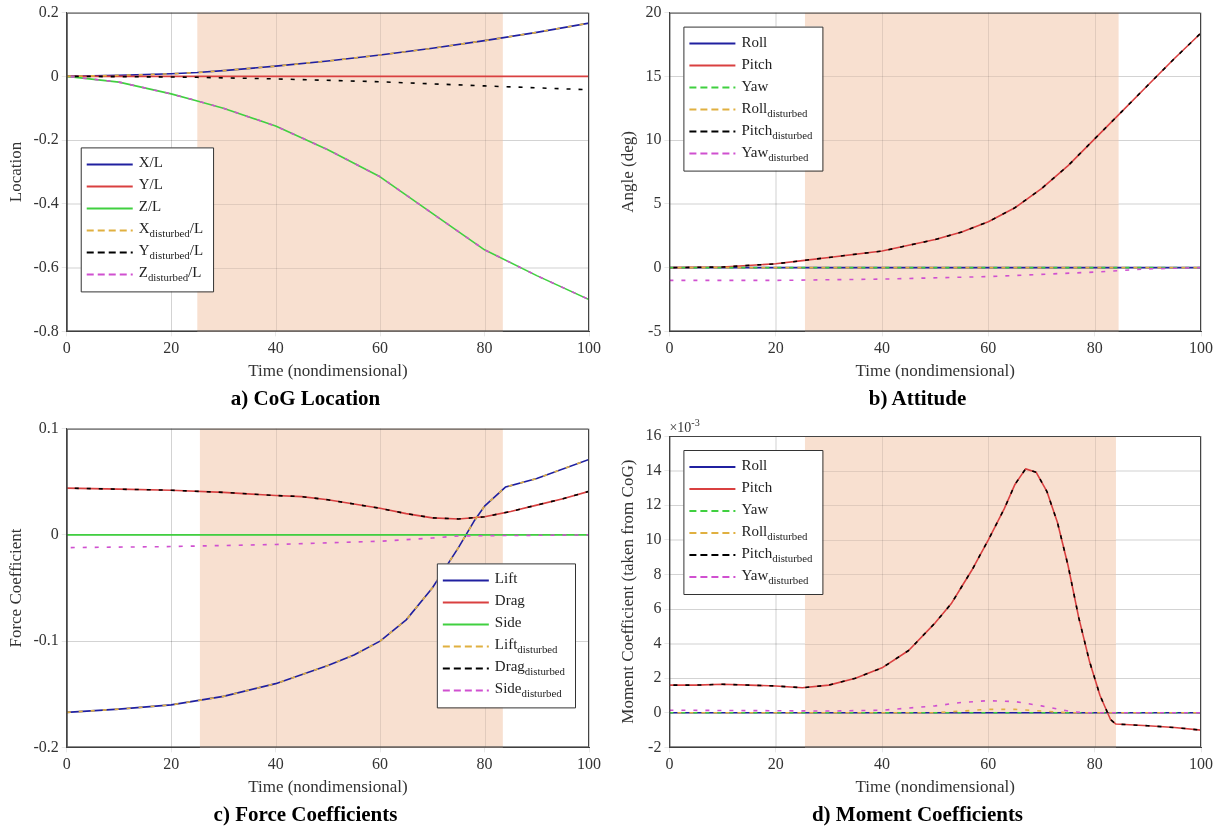  What do you see at coordinates (510, 600) in the screenshot?
I see `legend-label: Drag` at bounding box center [510, 600].